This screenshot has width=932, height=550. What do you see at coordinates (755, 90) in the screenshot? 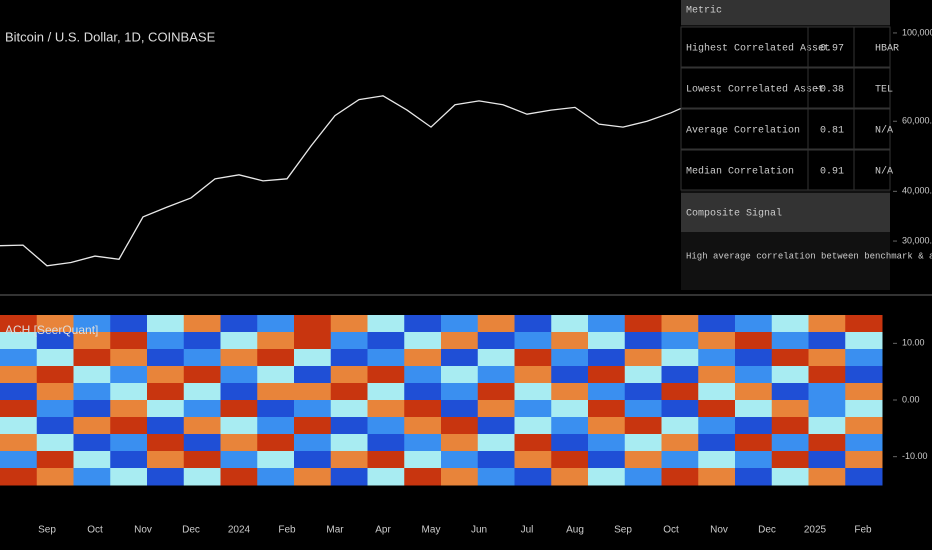
I see `metric-label: Lowest Correlated Asset` at bounding box center [755, 90].